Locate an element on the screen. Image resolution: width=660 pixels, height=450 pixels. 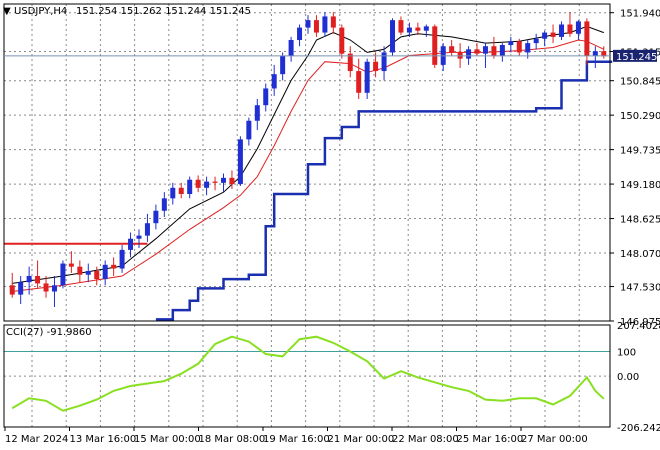
current-price-label: 151.245 is located at coordinates (636, 57).